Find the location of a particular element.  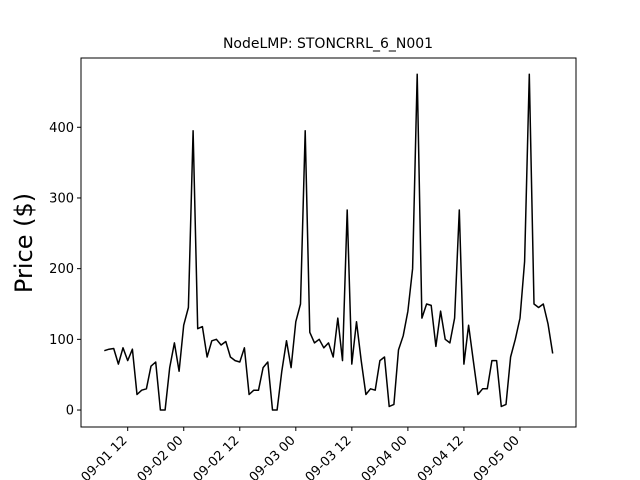

chart-title: NodeLMP: STONCRRL_6_N001 is located at coordinates (328, 44).